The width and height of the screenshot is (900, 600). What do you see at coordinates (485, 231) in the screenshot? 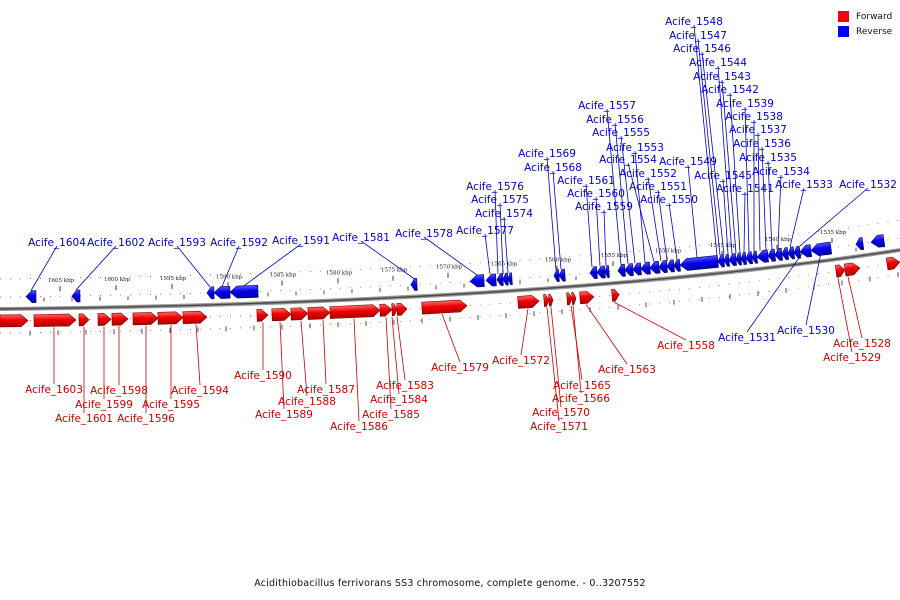
I see `reverse-gene-label: Acife_1577` at bounding box center [485, 231].